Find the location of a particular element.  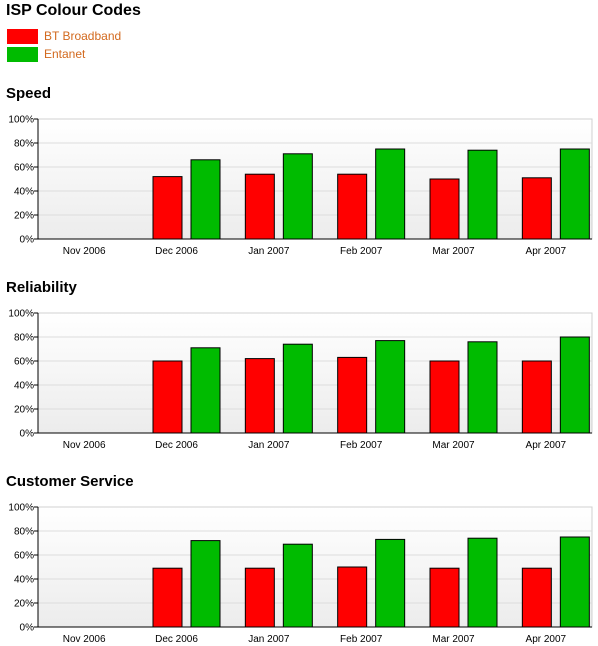

legend-item-entanet: Entanet is located at coordinates (64, 54).